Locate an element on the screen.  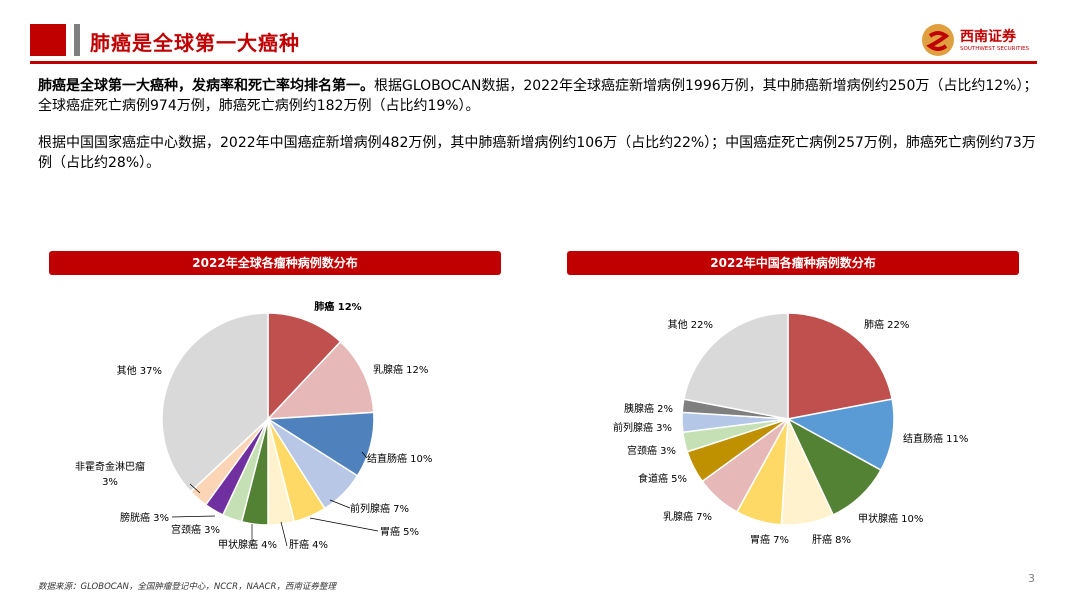
pie-global-label-7: 宫颈癌 3% is located at coordinates (195, 529).